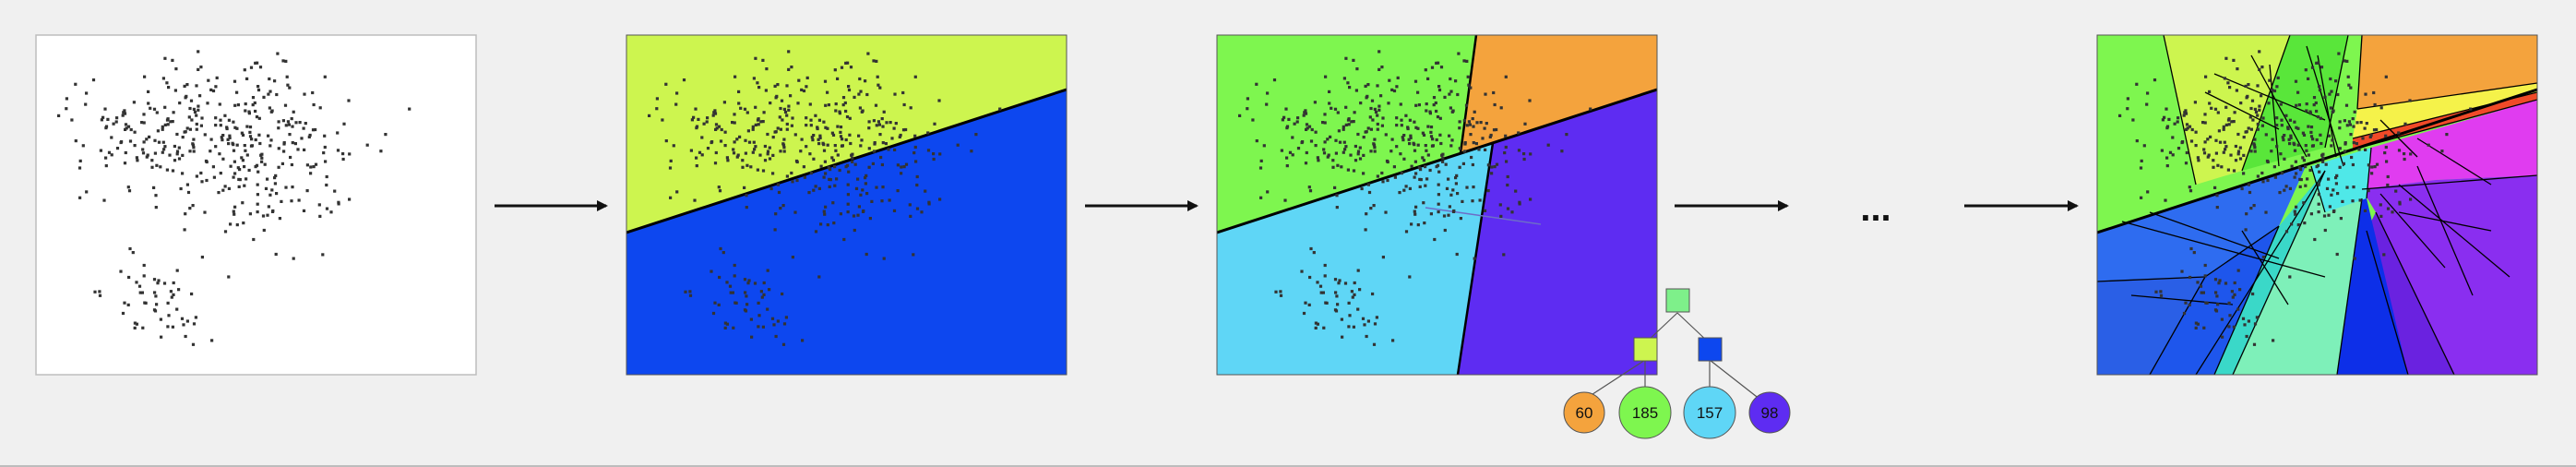  Describe the element at coordinates (1415, 198) in the screenshot. I see `panel-3-points` at that location.